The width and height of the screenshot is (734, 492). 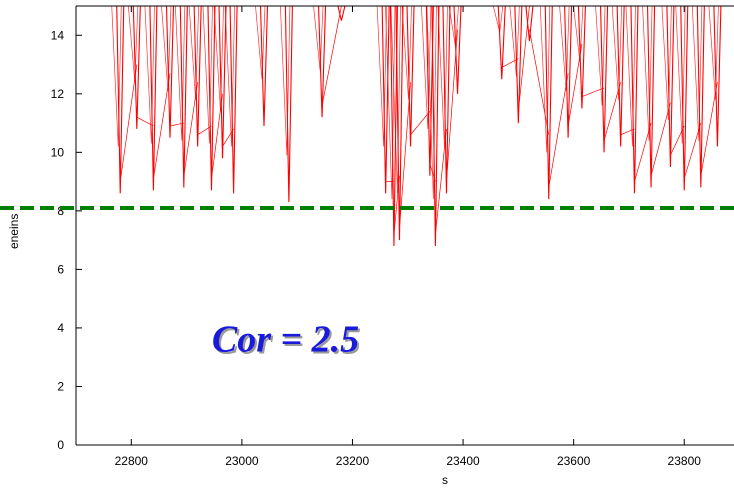 What do you see at coordinates (242, 461) in the screenshot?
I see `x-tick-label-1: 23000` at bounding box center [242, 461].